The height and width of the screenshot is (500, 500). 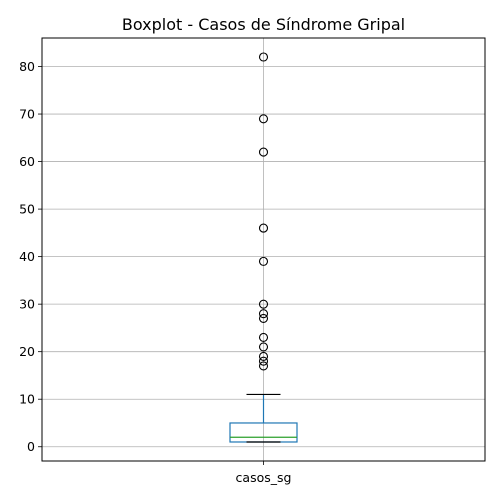 What do you see at coordinates (27, 256) in the screenshot?
I see `y-tick-label: 40` at bounding box center [27, 256].